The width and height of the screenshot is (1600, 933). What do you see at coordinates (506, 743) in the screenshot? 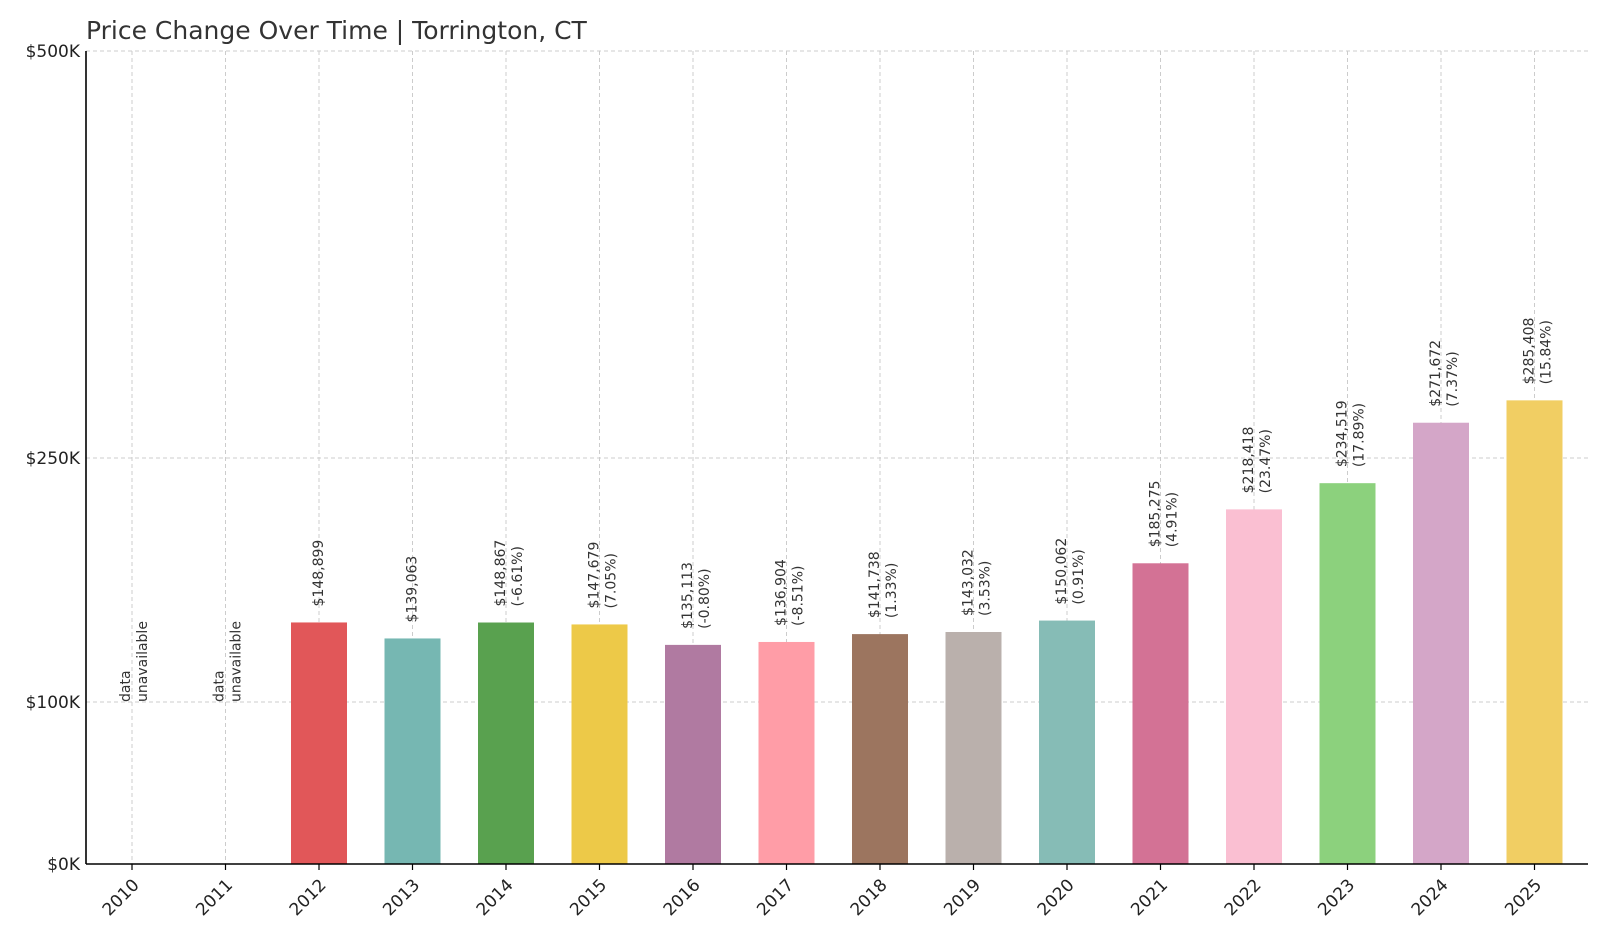
I see `bar-2014` at bounding box center [506, 743].